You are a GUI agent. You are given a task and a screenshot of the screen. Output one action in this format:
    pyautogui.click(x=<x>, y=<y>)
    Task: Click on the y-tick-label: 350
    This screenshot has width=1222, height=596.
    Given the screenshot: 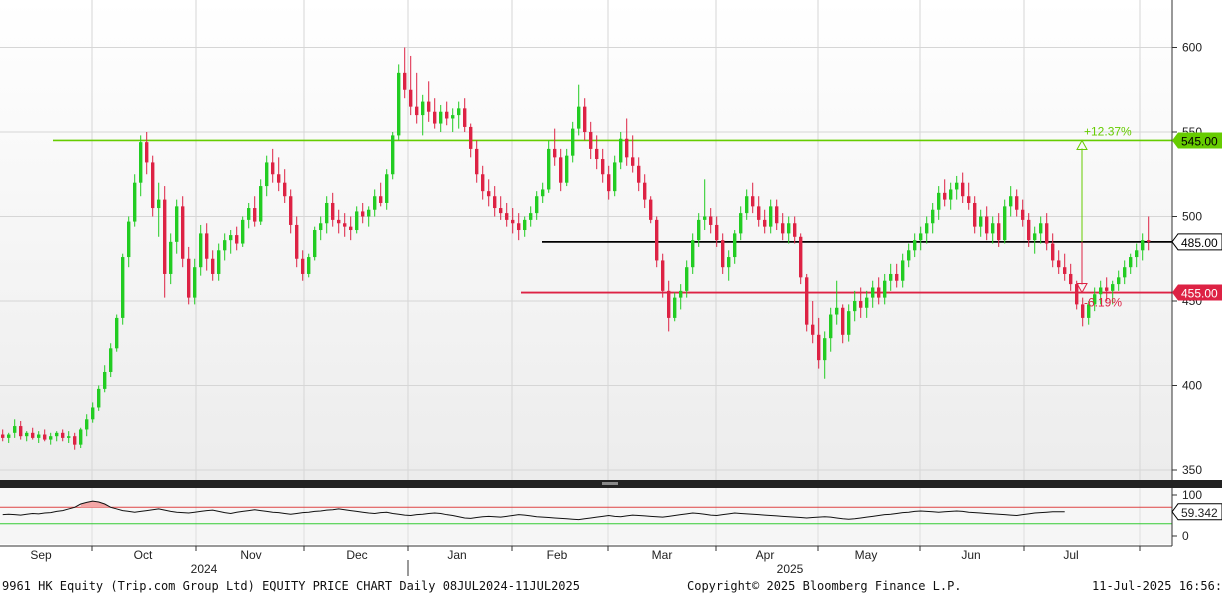 What is the action you would take?
    pyautogui.click(x=1192, y=470)
    